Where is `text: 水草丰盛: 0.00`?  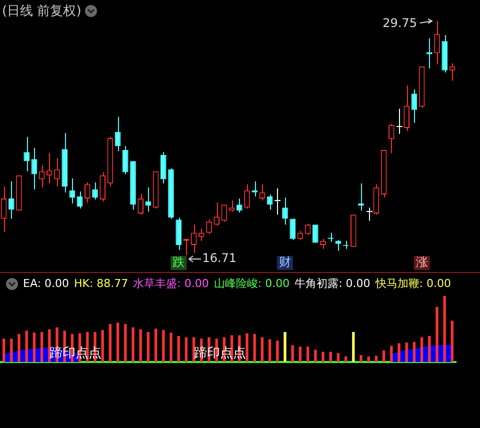 text: 水草丰盛: 0.00 is located at coordinates (171, 283).